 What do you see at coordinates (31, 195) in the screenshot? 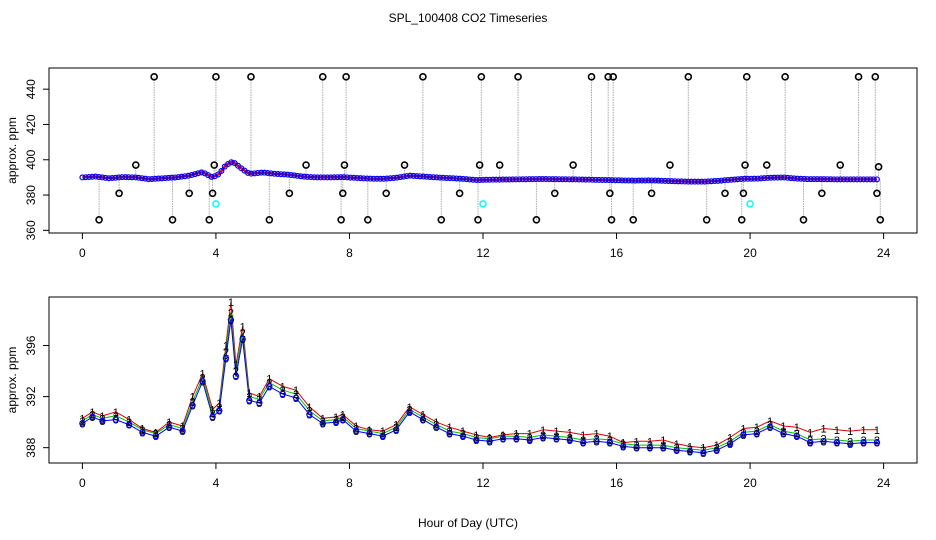
I see `y-tick-label: 380` at bounding box center [31, 195].